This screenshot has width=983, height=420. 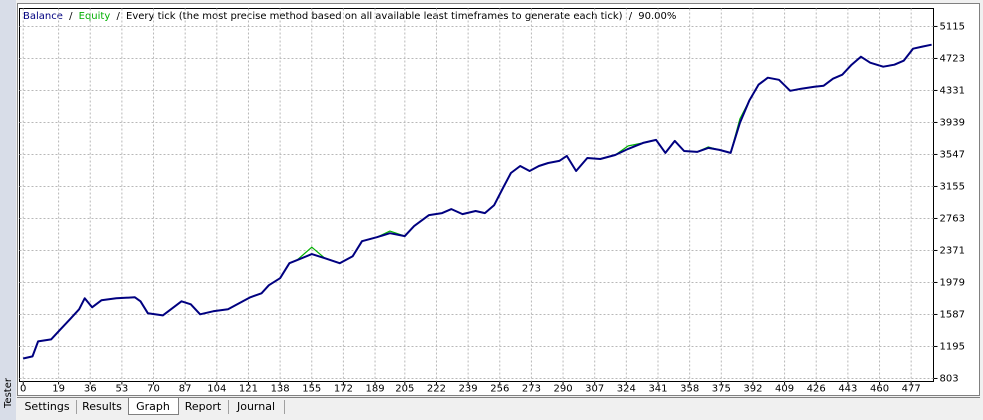 What do you see at coordinates (90, 389) in the screenshot?
I see `x-tick-label: 36` at bounding box center [90, 389].